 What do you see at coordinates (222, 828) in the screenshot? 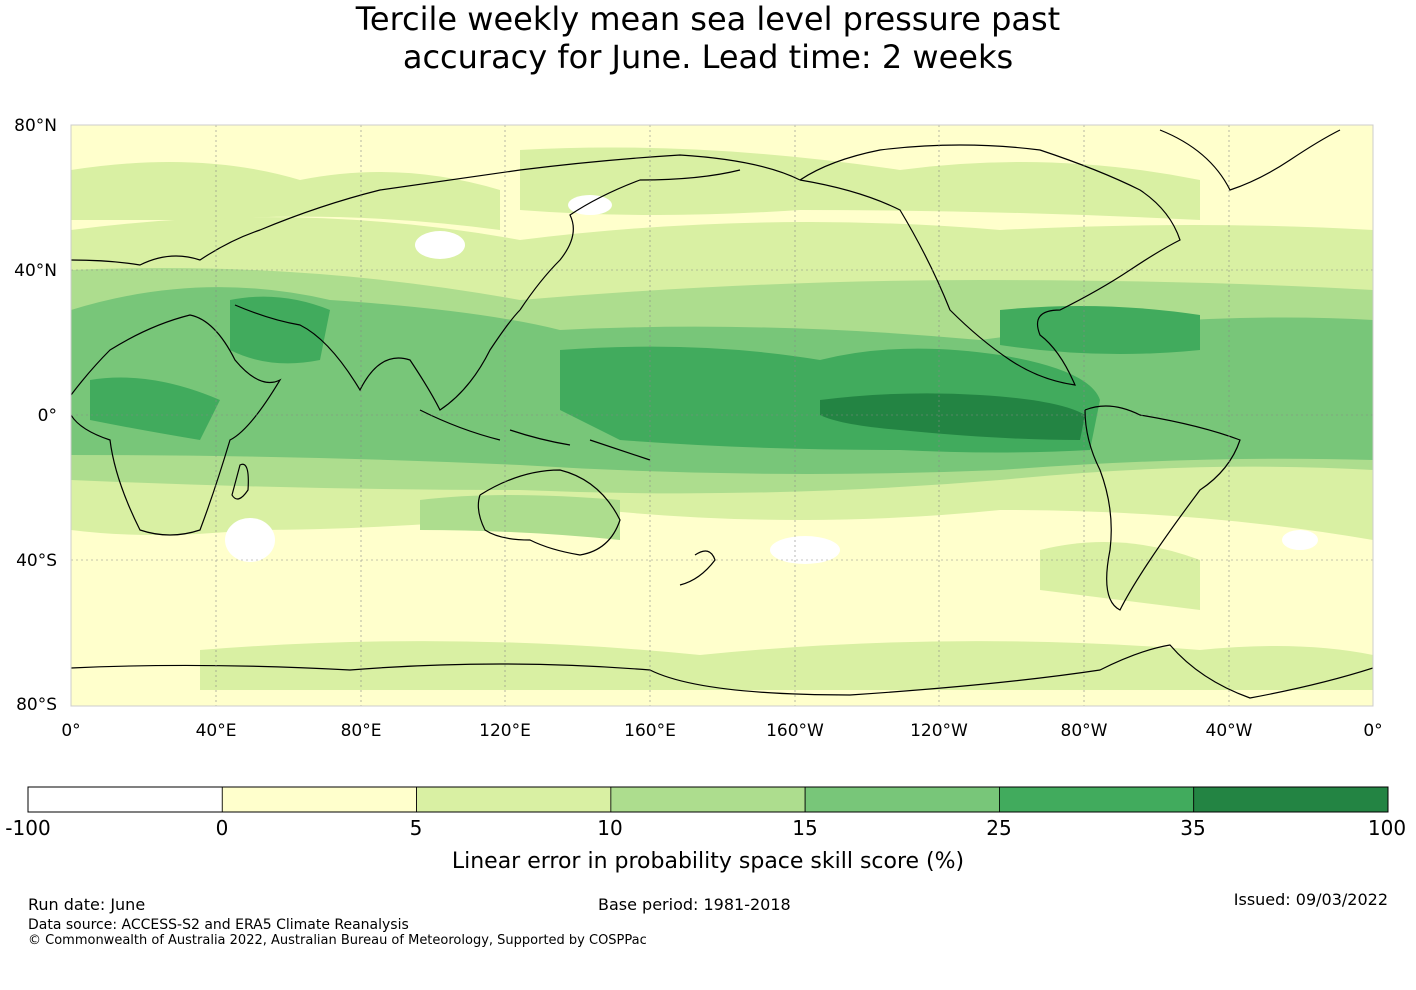
I see `cbar-tick-1: 0` at bounding box center [222, 828].